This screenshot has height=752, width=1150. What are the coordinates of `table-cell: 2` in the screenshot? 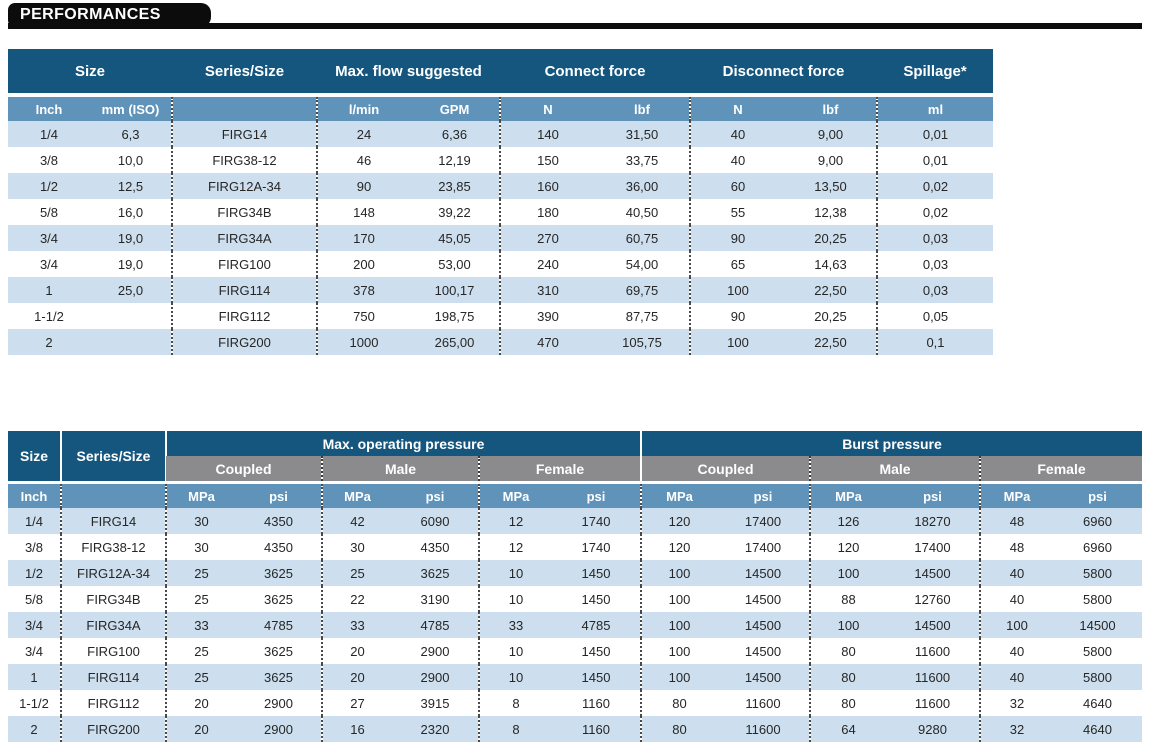 It's located at (49, 342).